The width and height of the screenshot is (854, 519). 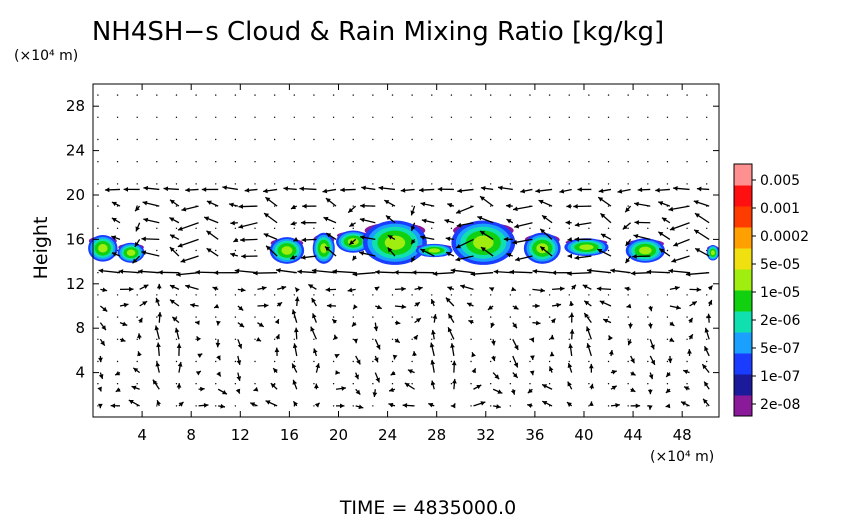 I want to click on colorbar-label: 1e-07, so click(x=780, y=377).